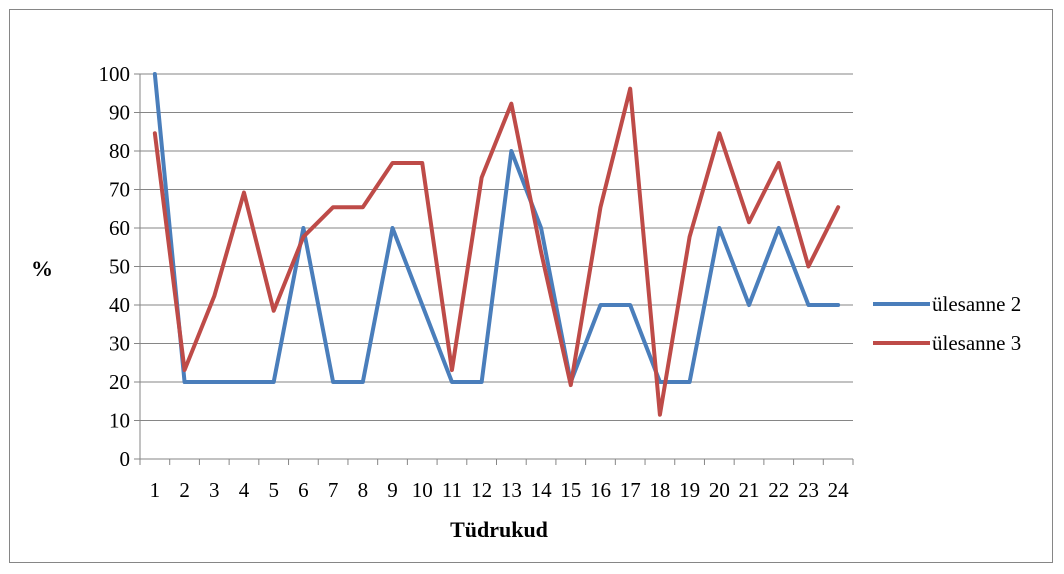  I want to click on legend-label: ülesanne 3, so click(976, 343).